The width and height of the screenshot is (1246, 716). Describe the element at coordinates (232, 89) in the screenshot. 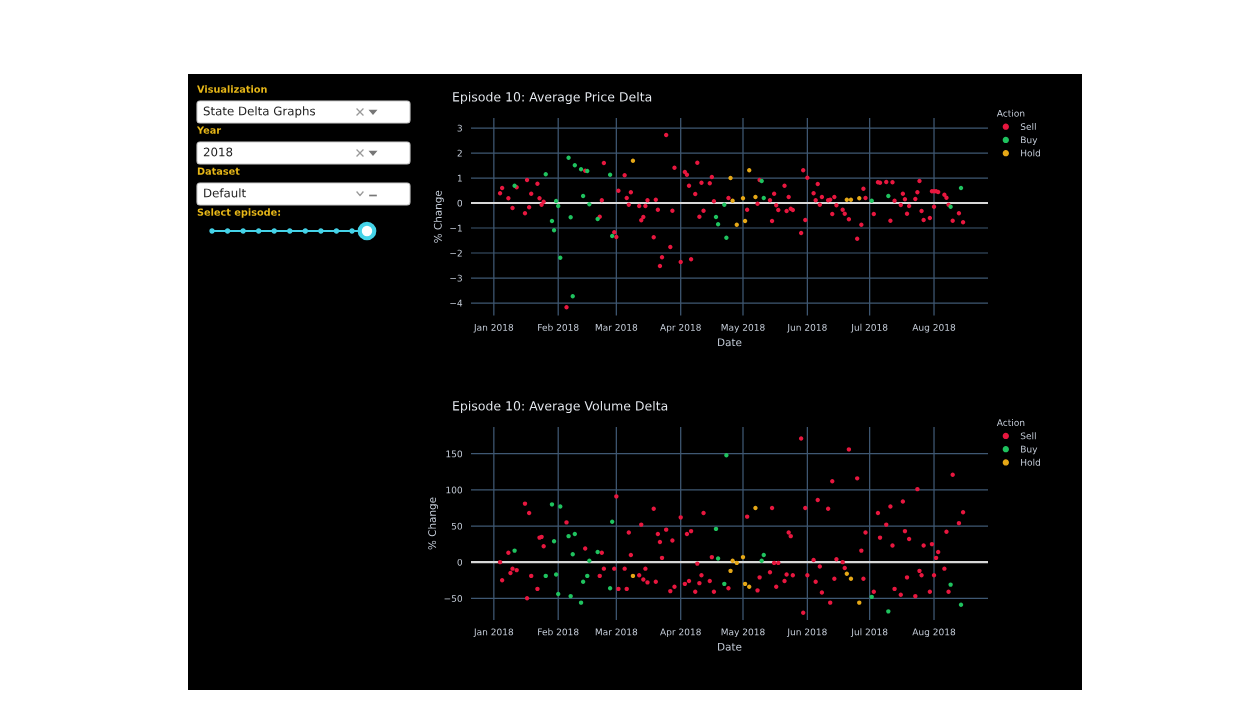

I see `text: Visualization` at that location.